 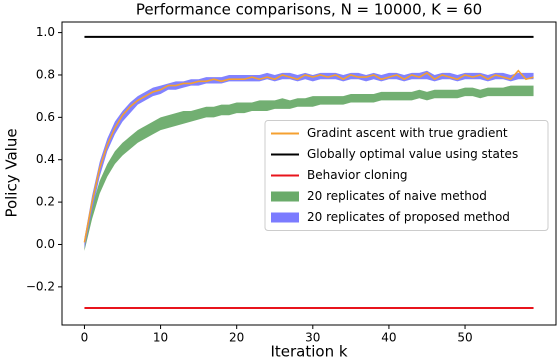 What do you see at coordinates (45, 74) in the screenshot?
I see `y-tick-label: 0.8` at bounding box center [45, 74].